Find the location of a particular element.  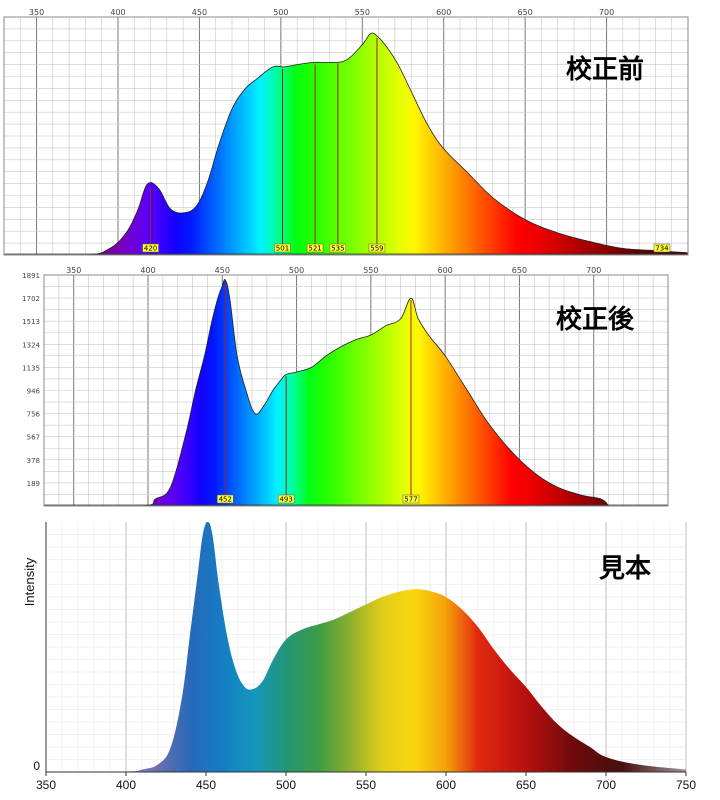

peak-label: 577 is located at coordinates (410, 500).